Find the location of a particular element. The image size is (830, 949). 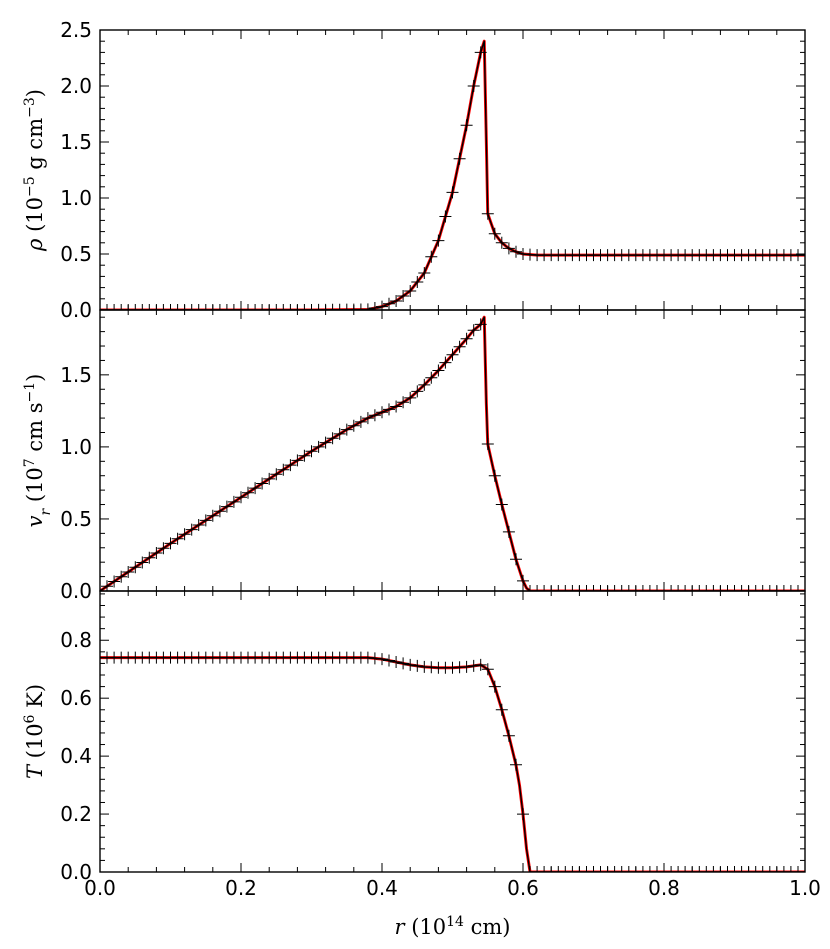

label-part: −5 is located at coordinates (30, 186).